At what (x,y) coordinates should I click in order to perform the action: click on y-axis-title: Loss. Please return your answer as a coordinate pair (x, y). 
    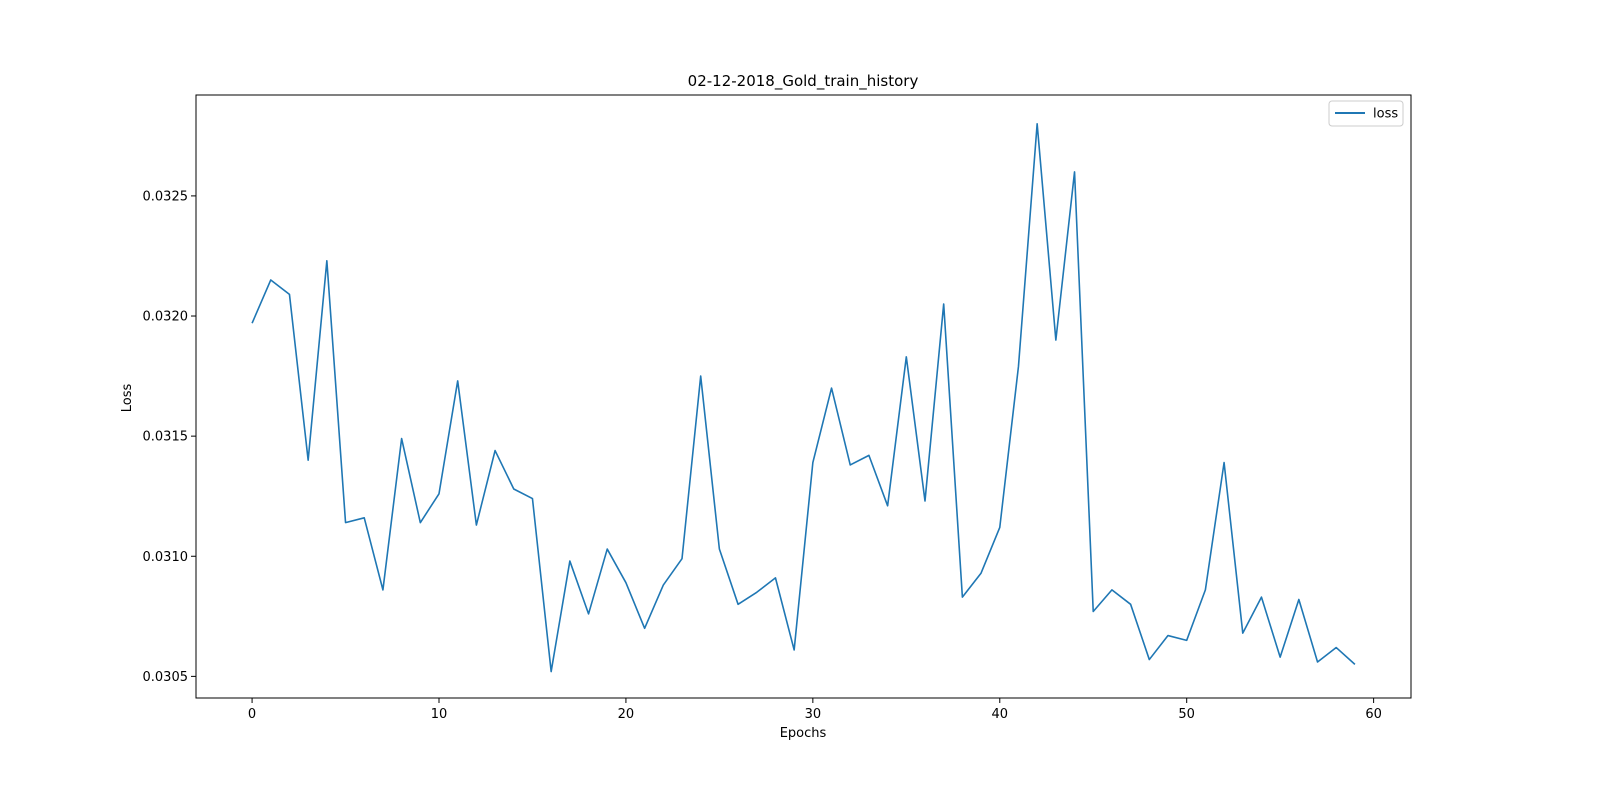
    Looking at the image, I should click on (127, 398).